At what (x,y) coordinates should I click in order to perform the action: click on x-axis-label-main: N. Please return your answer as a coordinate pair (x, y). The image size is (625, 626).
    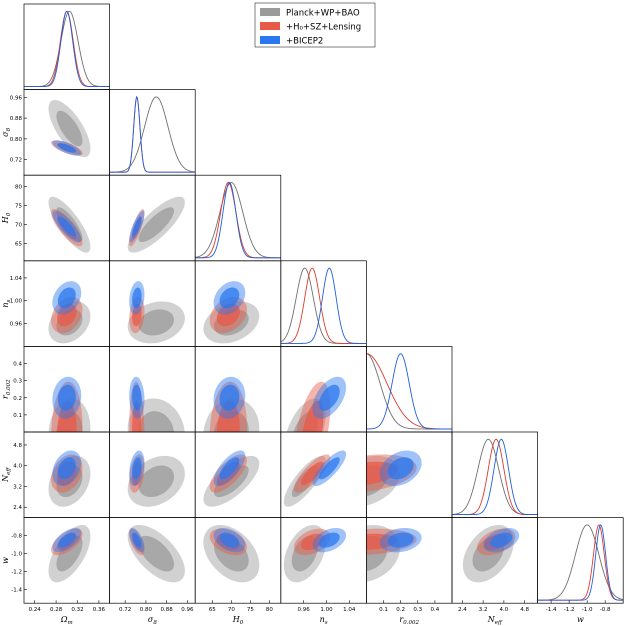
    Looking at the image, I should click on (491, 619).